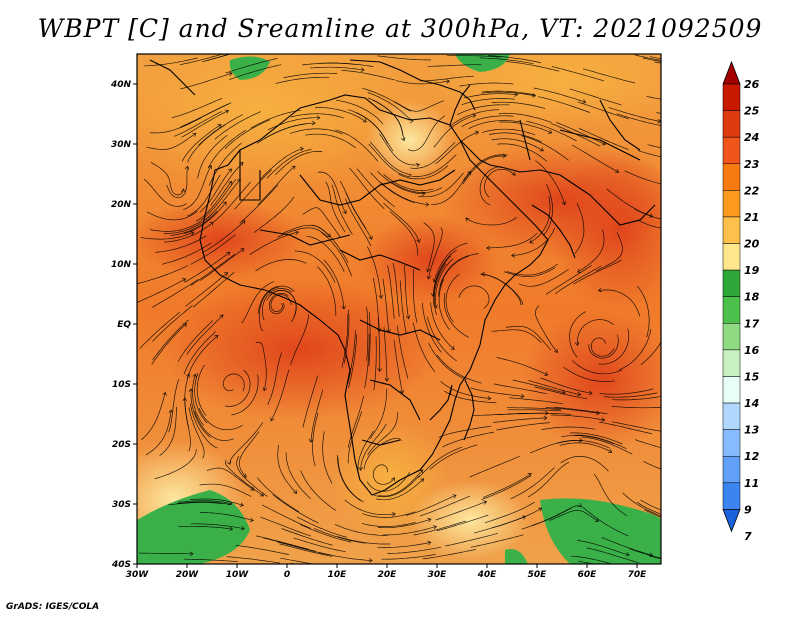  I want to click on colorbar-top-arrow, so click(731, 72).